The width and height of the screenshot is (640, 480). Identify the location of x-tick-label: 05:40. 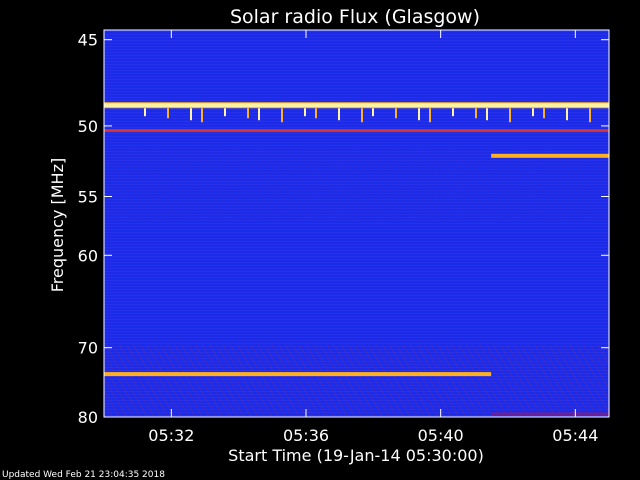
(441, 435).